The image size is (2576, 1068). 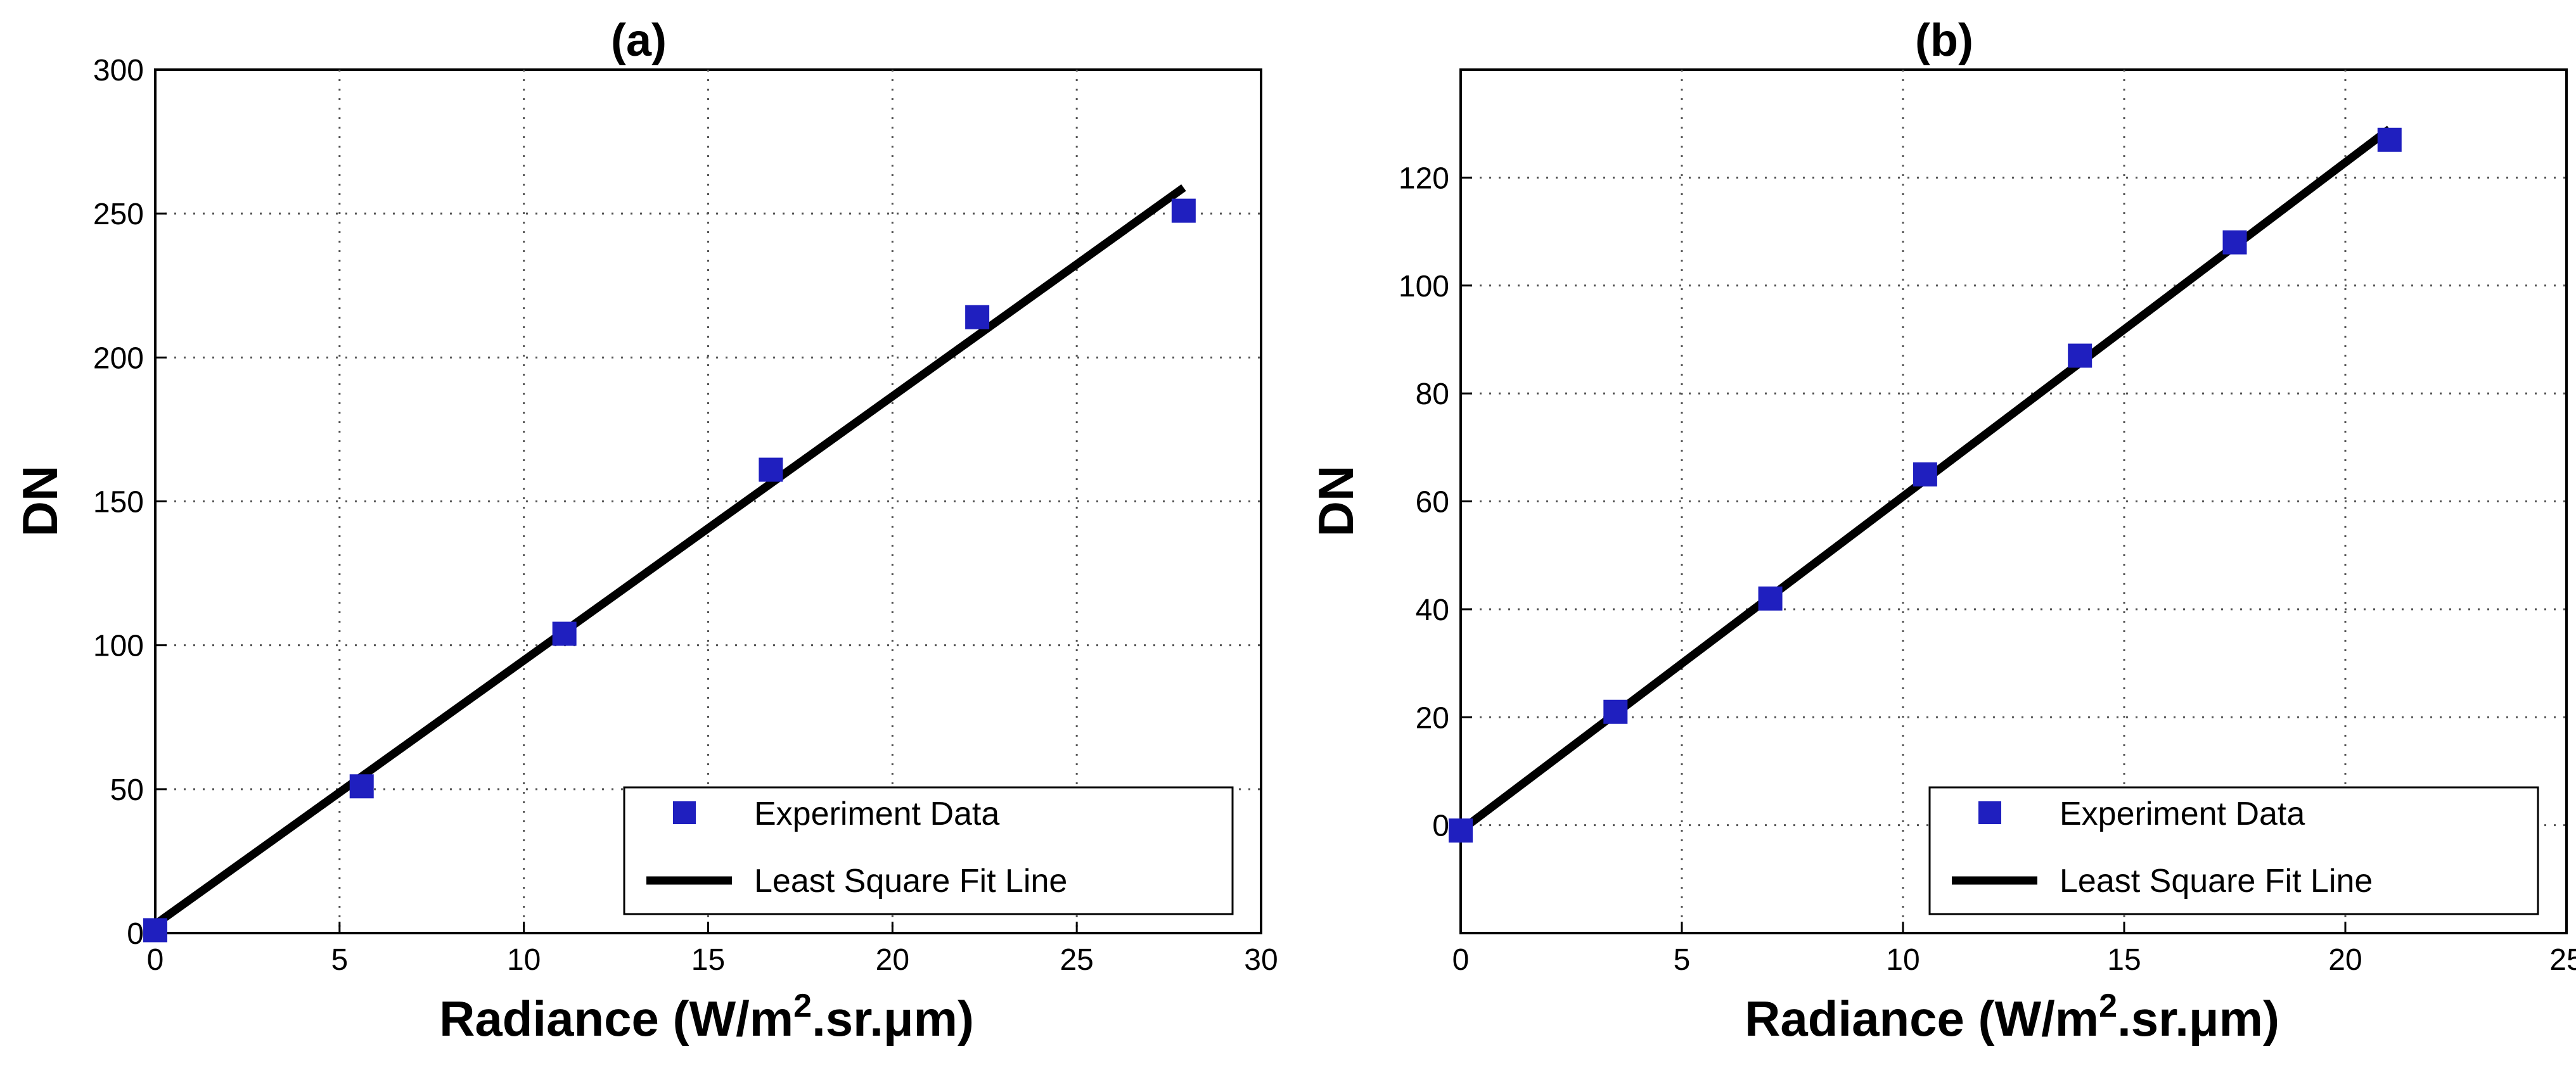 What do you see at coordinates (135, 934) in the screenshot?
I see `y-tick-label-a: 0` at bounding box center [135, 934].